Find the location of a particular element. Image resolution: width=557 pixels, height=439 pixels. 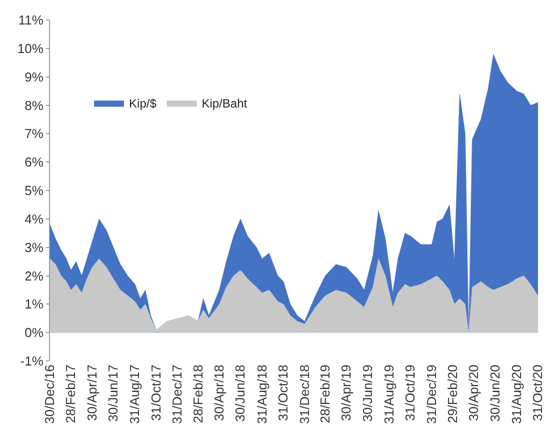

x-tick-label: 31/Oct/20 is located at coordinates (538, 392).